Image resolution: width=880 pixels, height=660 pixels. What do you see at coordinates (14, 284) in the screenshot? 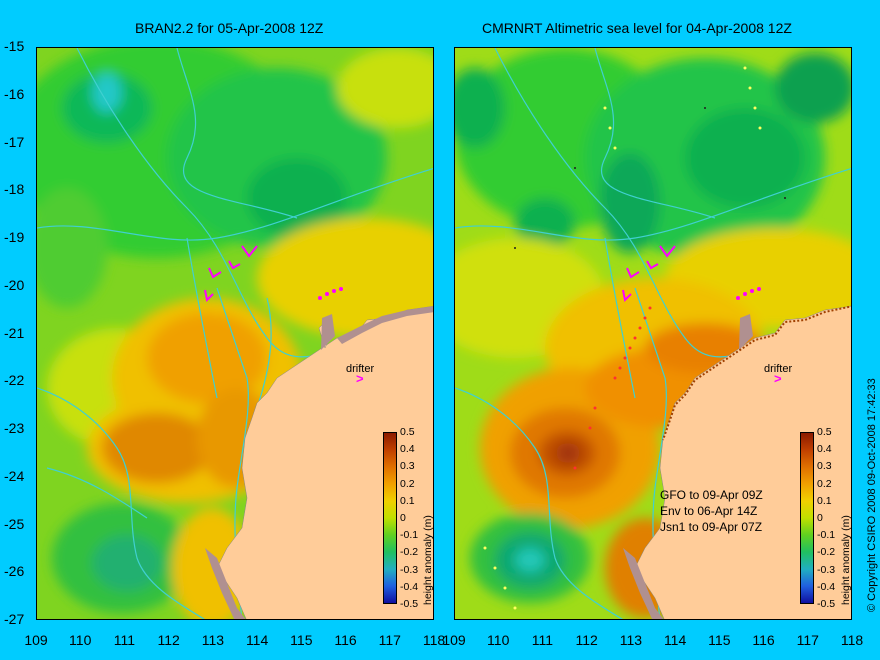
I see `lat-tick-label: -20` at bounding box center [14, 284].